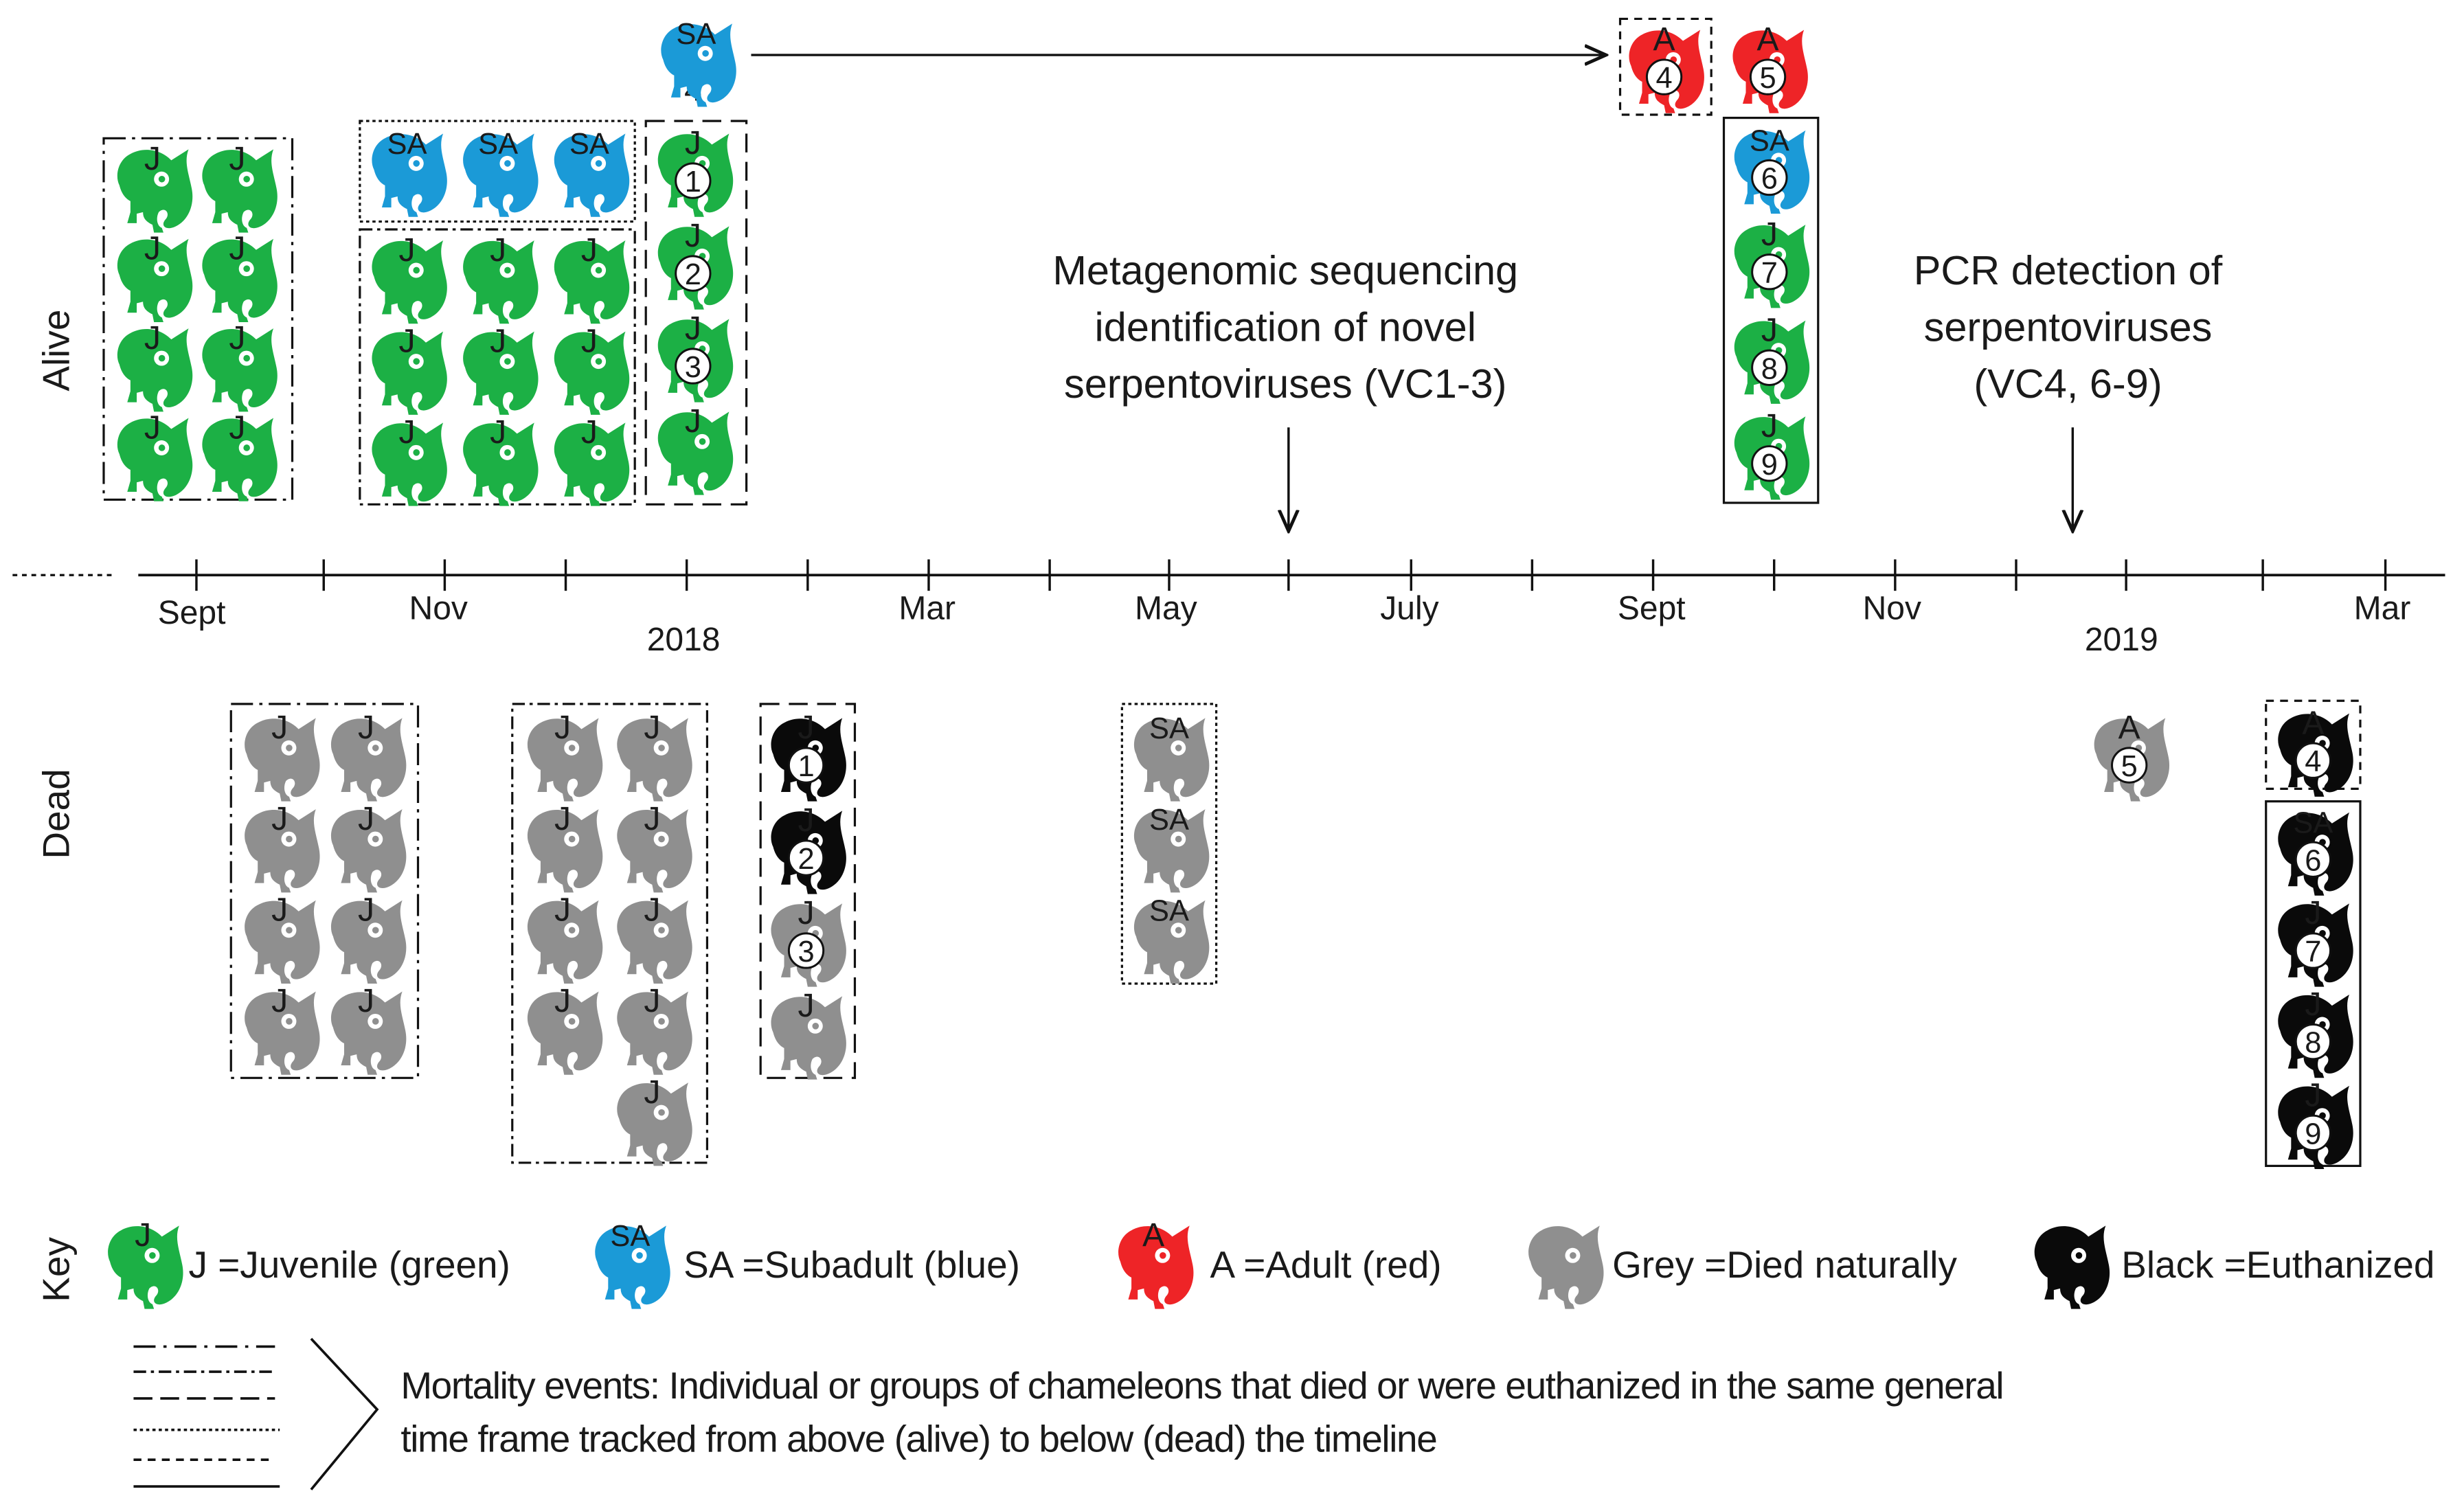  Describe the element at coordinates (498, 144) in the screenshot. I see `chameleon-stage-label: SA` at that location.